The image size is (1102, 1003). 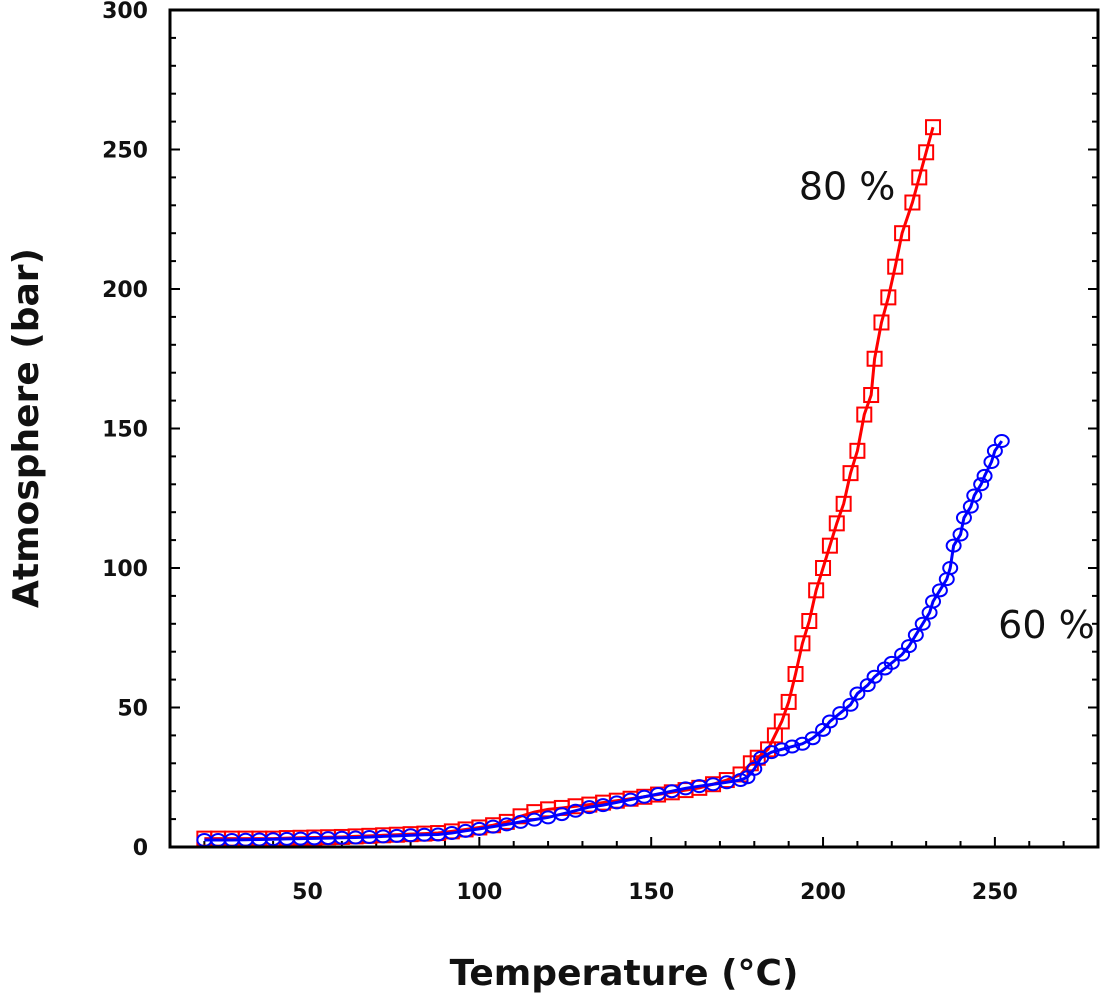 What do you see at coordinates (847, 187) in the screenshot?
I see `annotation-80: 80 %` at bounding box center [847, 187].